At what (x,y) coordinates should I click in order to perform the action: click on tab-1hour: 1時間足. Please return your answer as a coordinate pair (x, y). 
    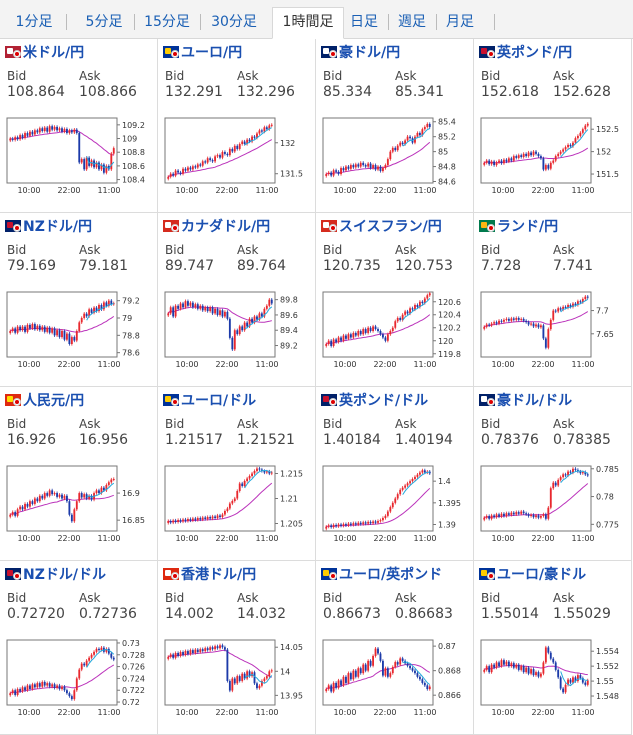
    Looking at the image, I should click on (308, 23).